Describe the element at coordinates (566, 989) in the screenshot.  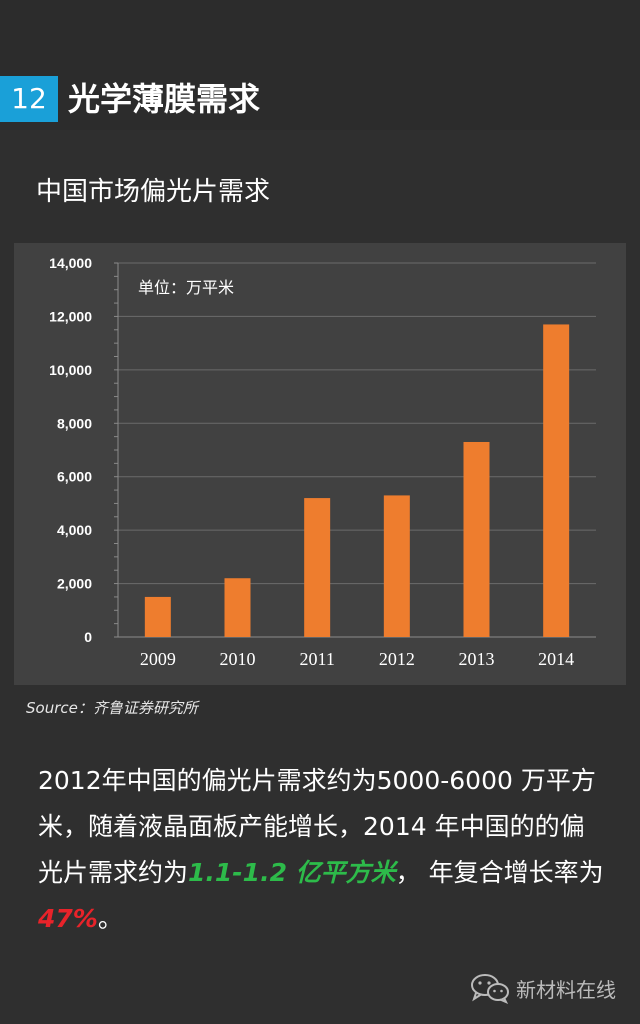
I see `footer-brand-name: 新材料在线` at that location.